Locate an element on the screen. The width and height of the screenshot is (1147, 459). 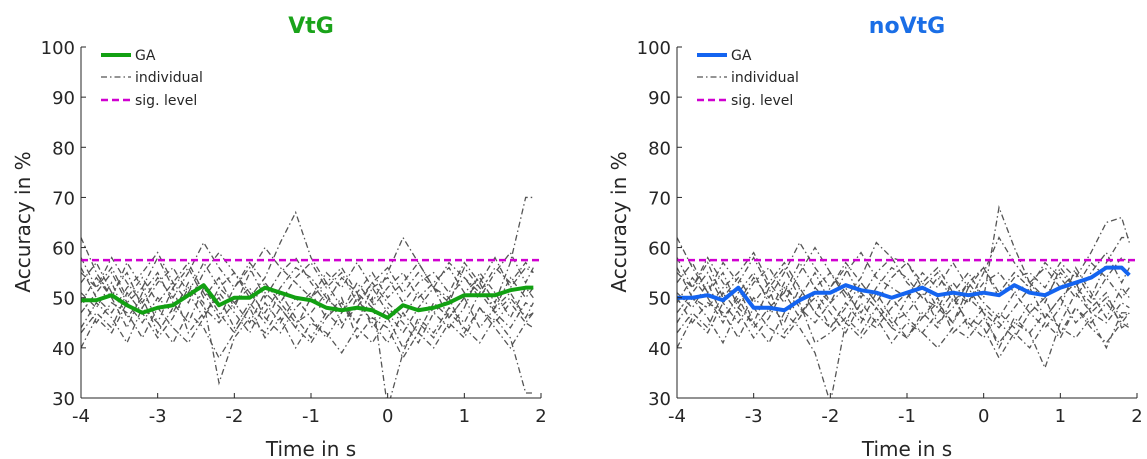
chart-title: VtG is located at coordinates (311, 26).